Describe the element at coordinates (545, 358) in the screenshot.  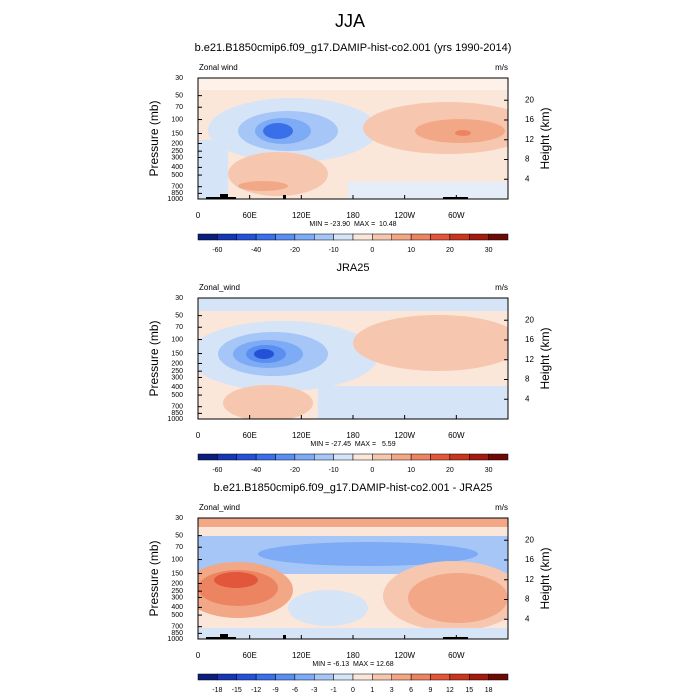
I see `y2-axis-label: Height (km)` at that location.